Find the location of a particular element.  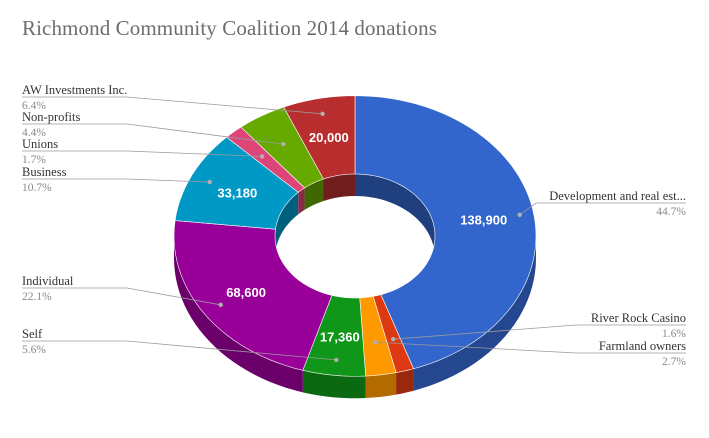

slice-value-label: 138,900 is located at coordinates (483, 219).